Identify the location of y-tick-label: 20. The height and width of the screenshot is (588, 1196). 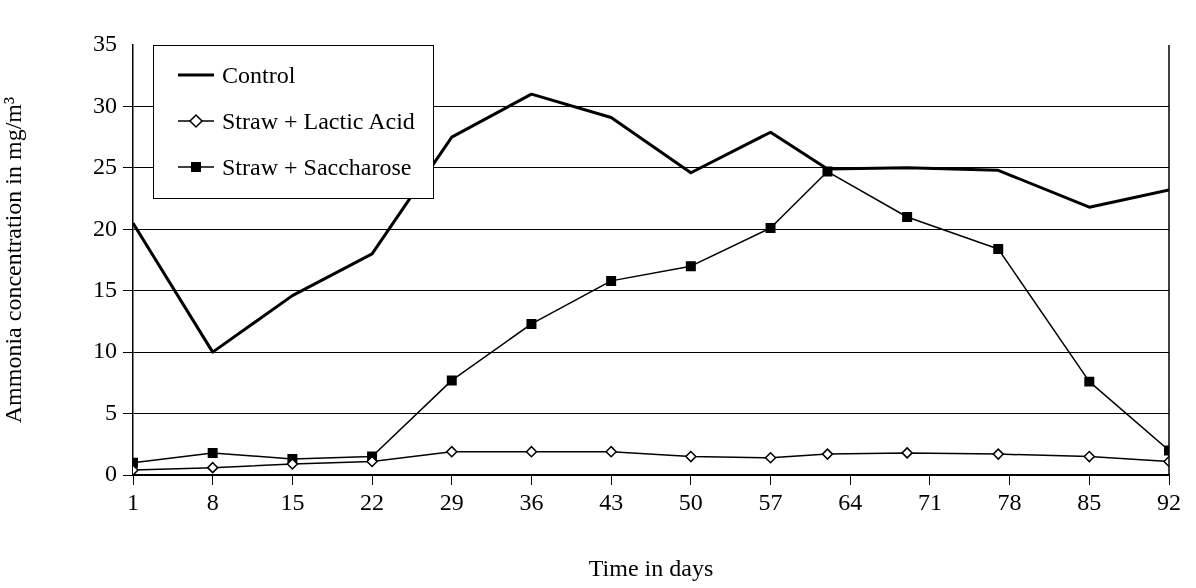
(105, 227).